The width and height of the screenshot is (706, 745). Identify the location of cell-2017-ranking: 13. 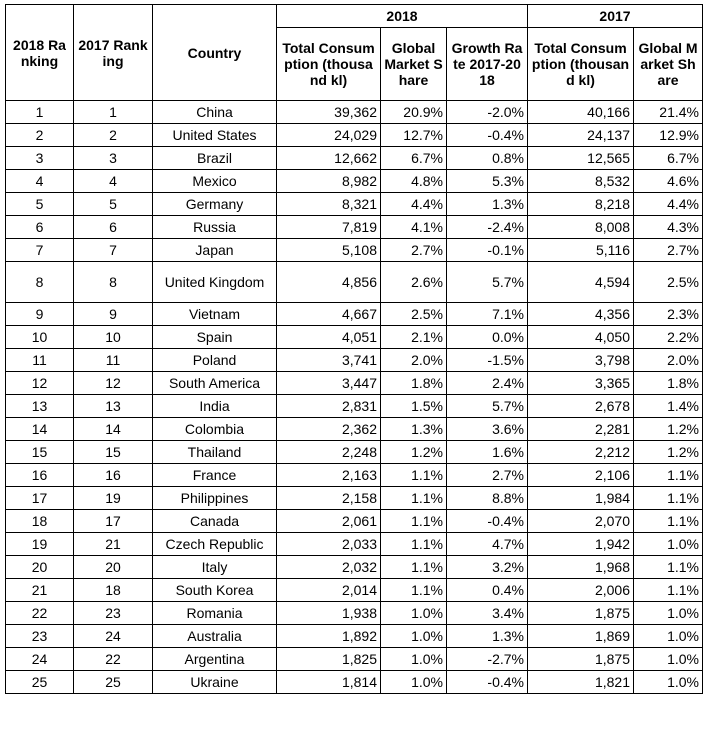
(113, 406).